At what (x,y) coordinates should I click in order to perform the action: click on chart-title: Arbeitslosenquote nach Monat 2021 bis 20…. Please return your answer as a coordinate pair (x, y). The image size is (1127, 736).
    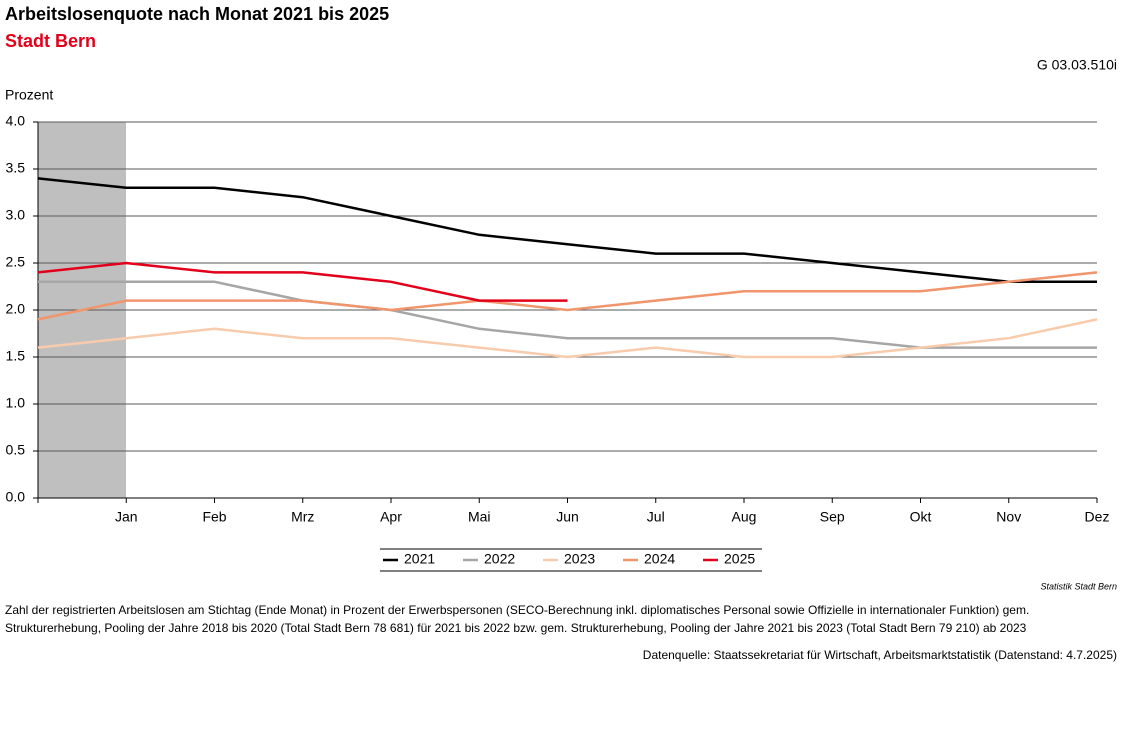
    Looking at the image, I should click on (197, 14).